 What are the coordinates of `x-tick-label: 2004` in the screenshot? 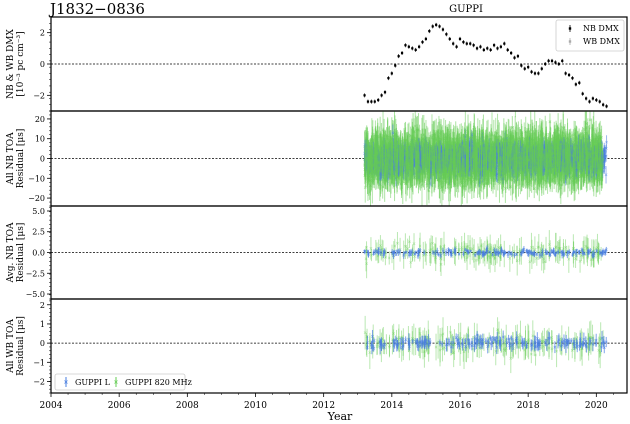 It's located at (51, 406).